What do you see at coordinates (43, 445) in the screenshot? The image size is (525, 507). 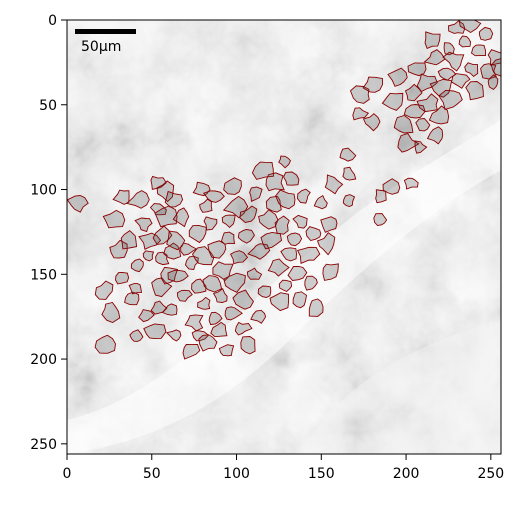 I see `y-tick-label: 250` at bounding box center [43, 445].